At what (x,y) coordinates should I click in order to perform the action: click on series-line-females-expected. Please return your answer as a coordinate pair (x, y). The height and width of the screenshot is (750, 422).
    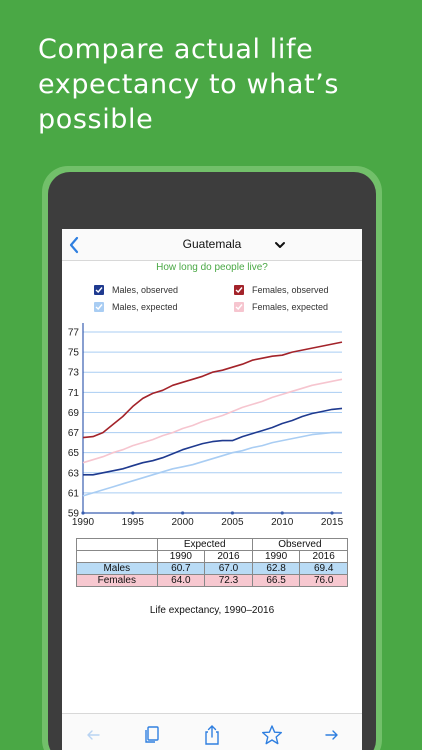
    Looking at the image, I should click on (212, 421).